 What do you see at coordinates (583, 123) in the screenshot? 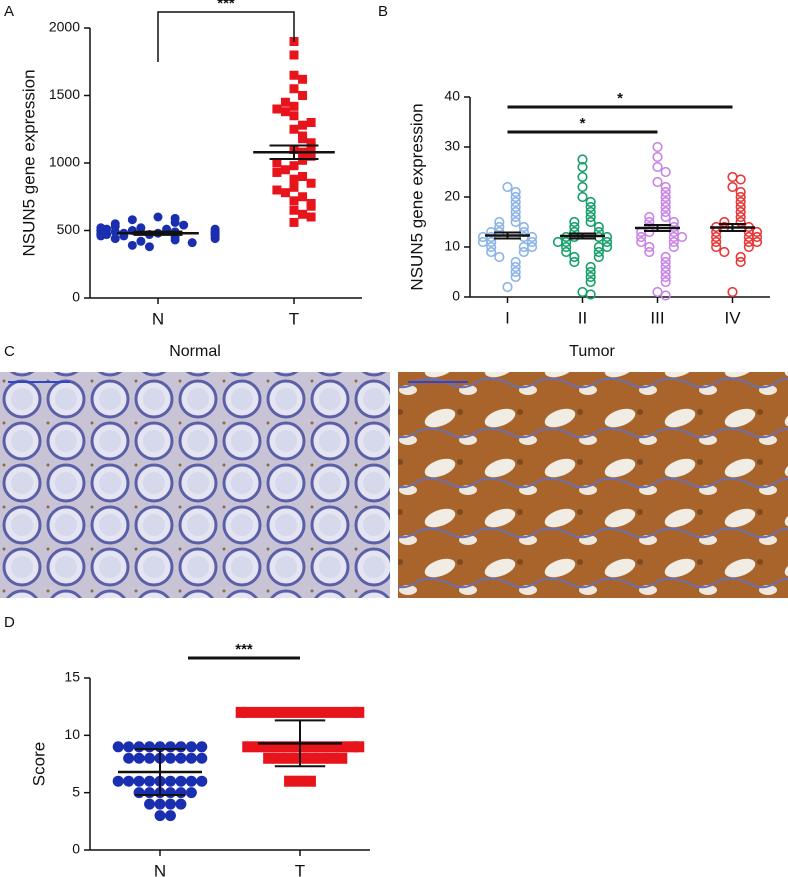
I see `significance-label: *` at bounding box center [583, 123].